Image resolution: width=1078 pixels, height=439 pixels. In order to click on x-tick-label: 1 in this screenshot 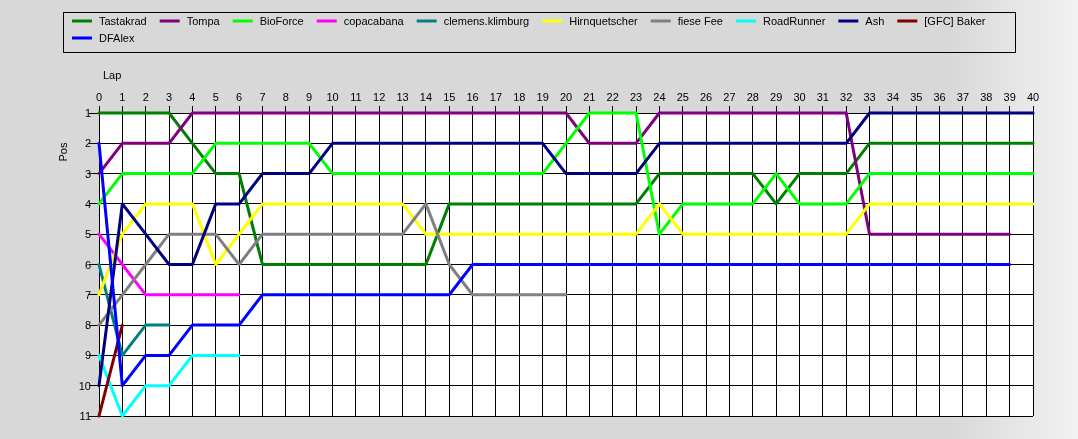, I will do `click(122, 97)`.